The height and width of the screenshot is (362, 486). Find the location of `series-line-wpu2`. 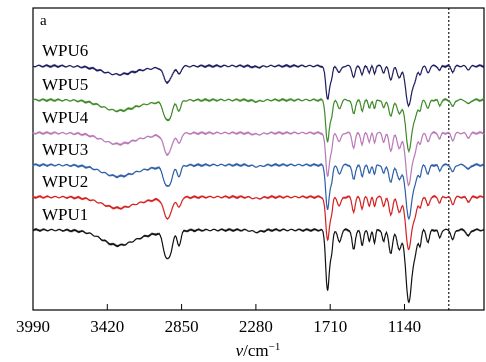

series-line-wpu2 is located at coordinates (258, 222).